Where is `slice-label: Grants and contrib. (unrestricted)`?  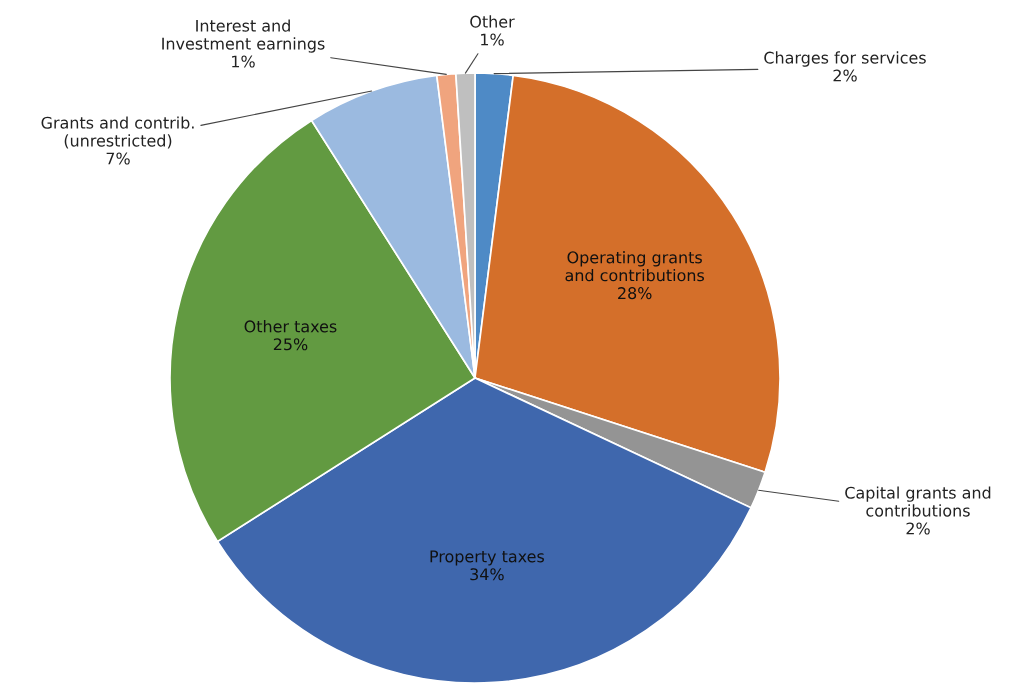 slice-label: Grants and contrib. (unrestricted) is located at coordinates (117, 132).